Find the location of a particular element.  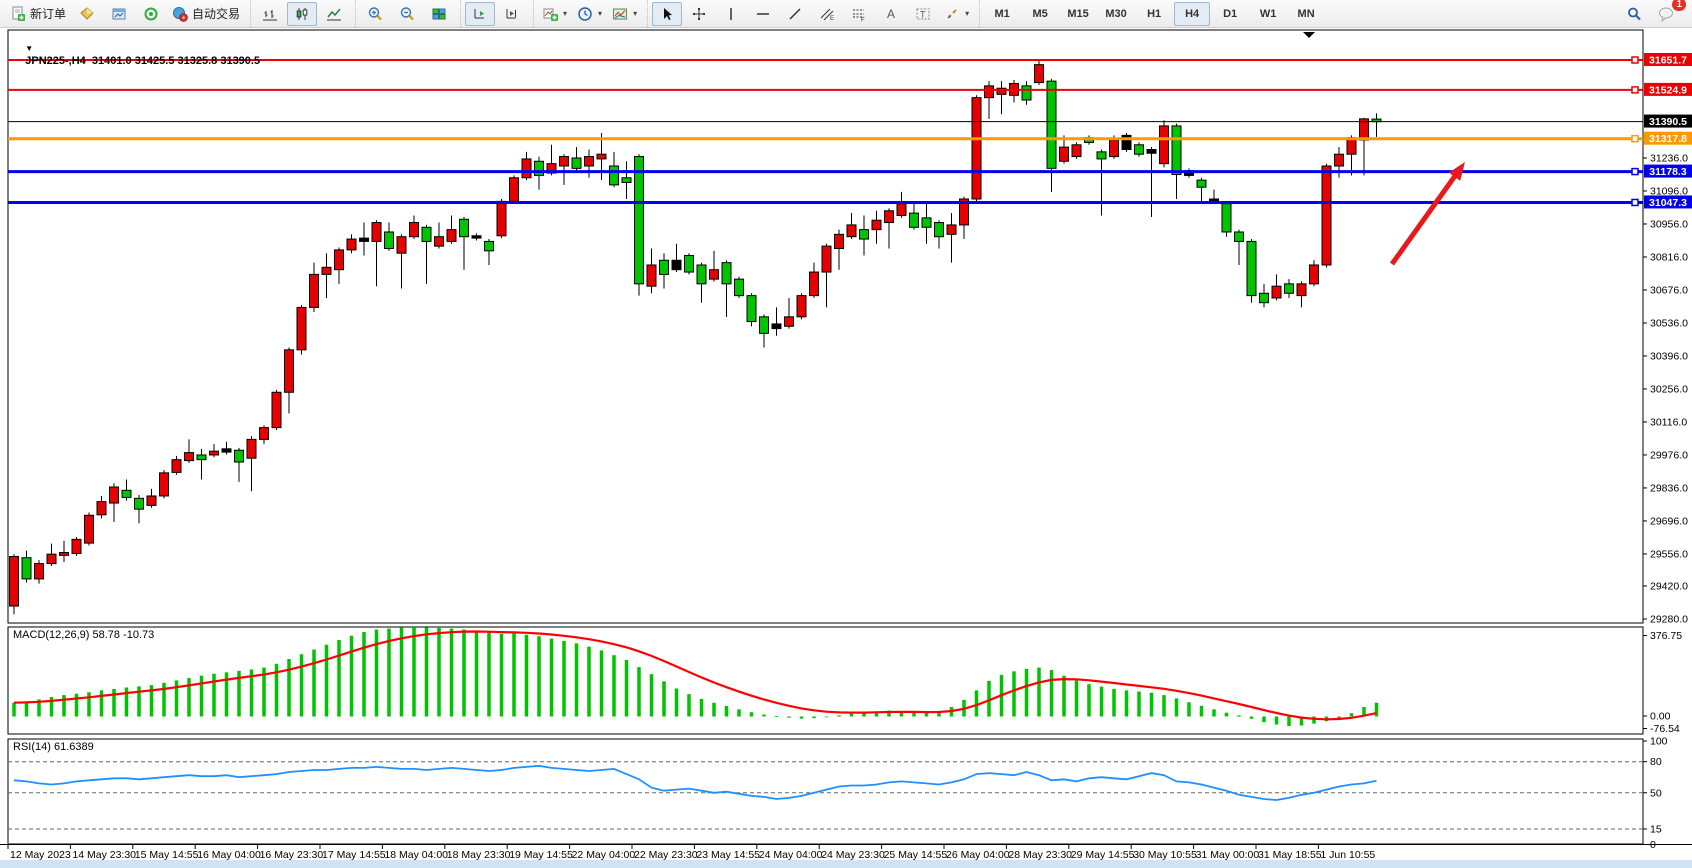

price-axis-tick-label: 30956.0 is located at coordinates (1669, 224).